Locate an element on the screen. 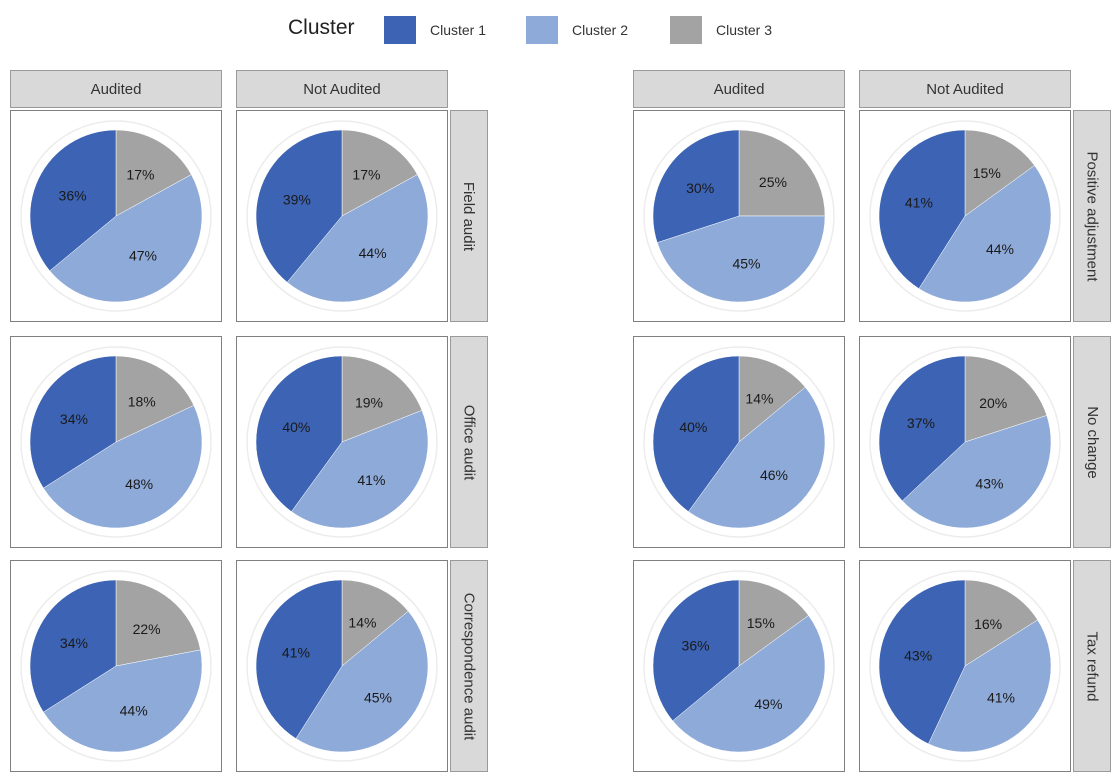  pie-office-audit-not-audited: 19% 41% 40% is located at coordinates (342, 442).